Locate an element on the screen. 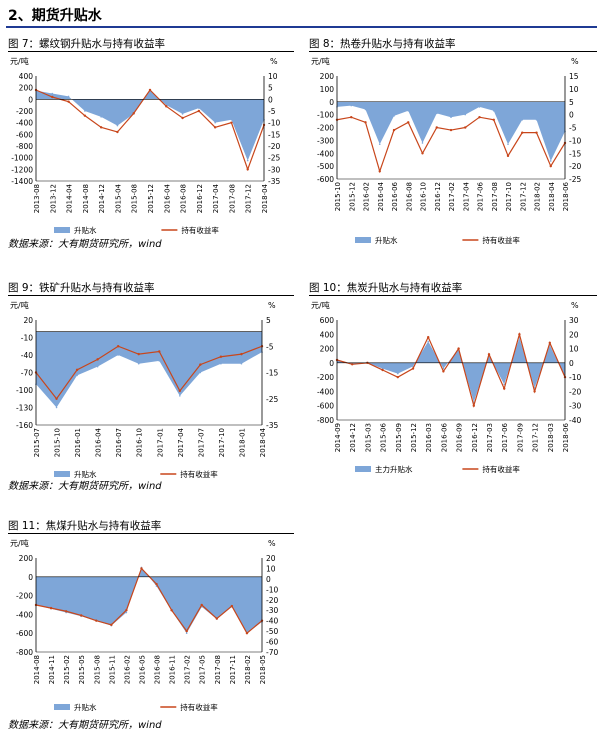 This screenshot has width=603, height=734. x-tick-label: 2014-08 is located at coordinates (86, 198).